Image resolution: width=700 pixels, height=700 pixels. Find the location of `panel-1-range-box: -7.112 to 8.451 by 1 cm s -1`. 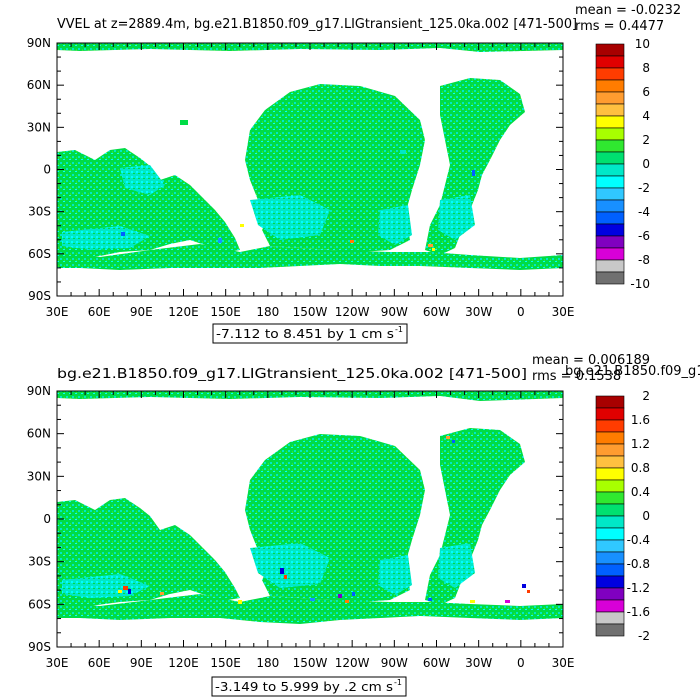

panel-1-range-box: -7.112 to 8.451 by 1 cm s -1 is located at coordinates (310, 333).